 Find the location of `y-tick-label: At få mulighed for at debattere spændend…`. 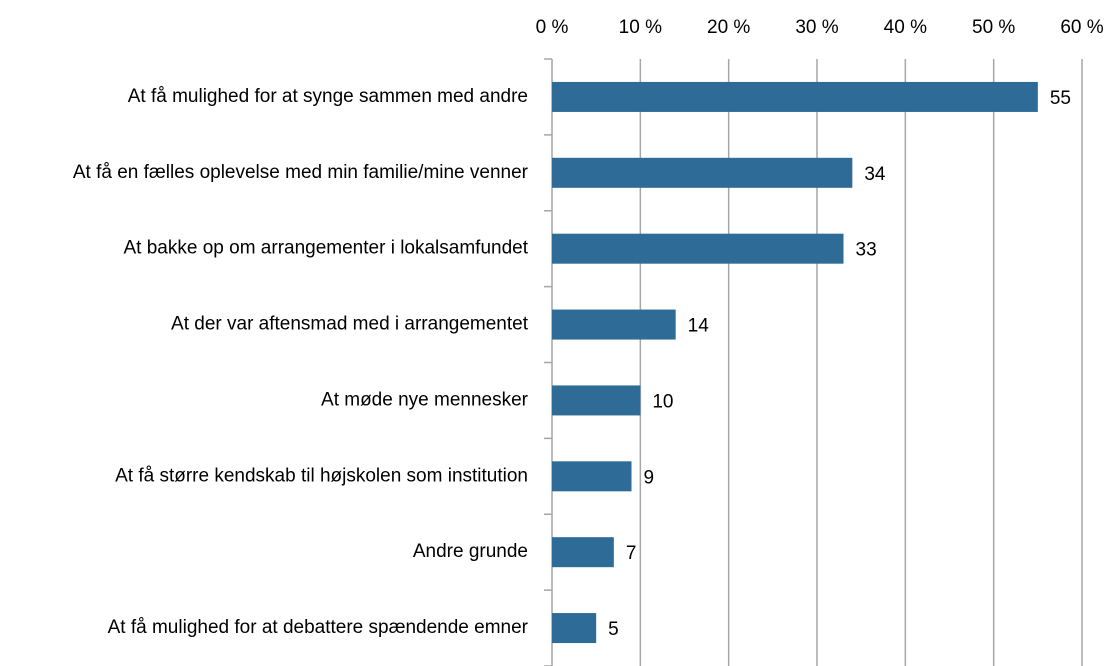

y-tick-label: At få mulighed for at debattere spændend… is located at coordinates (318, 627).